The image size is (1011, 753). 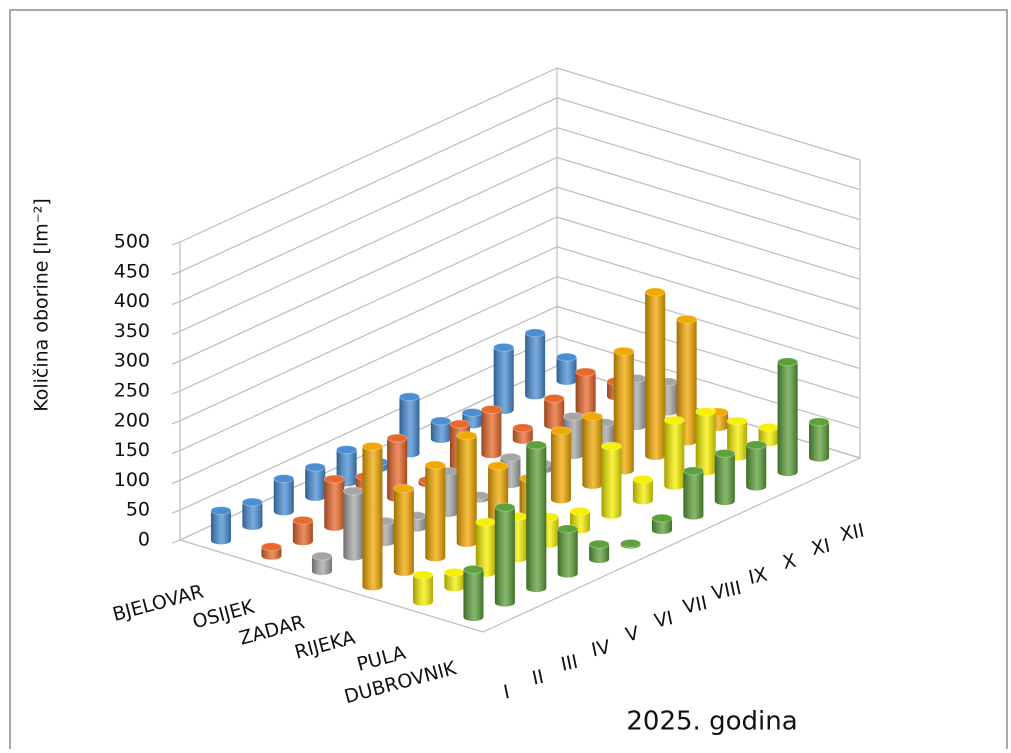 I want to click on y-tick-label: 150, so click(x=132, y=450).